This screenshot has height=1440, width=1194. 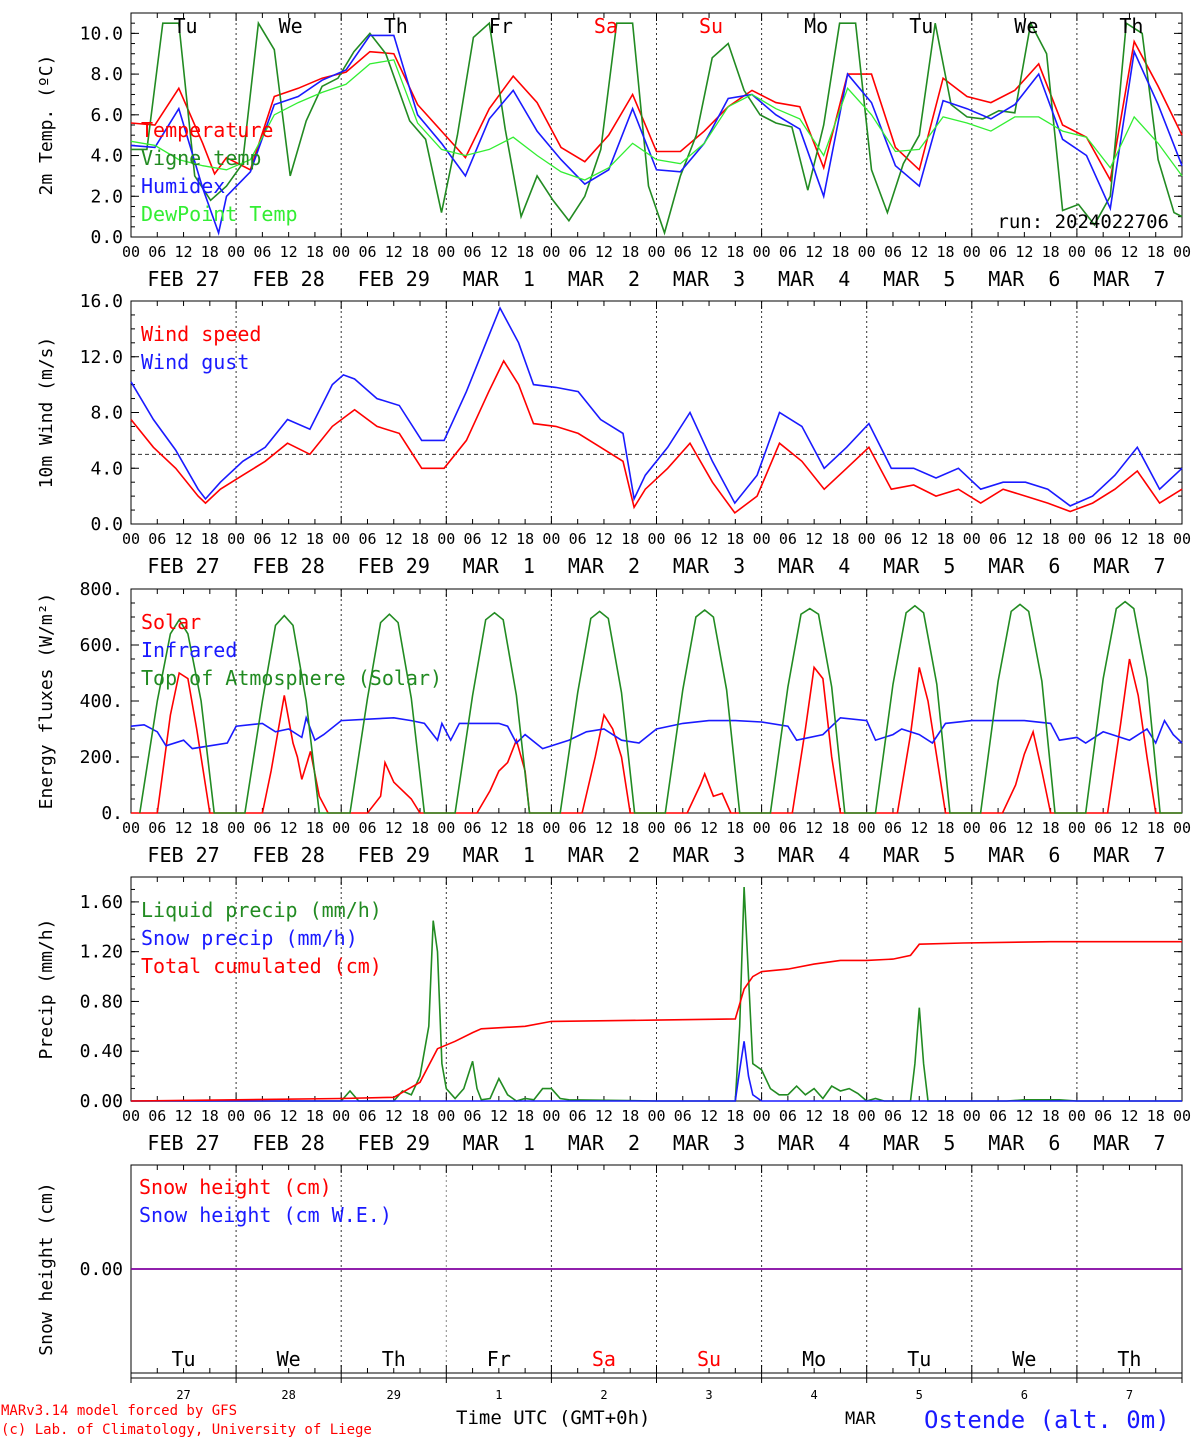 What do you see at coordinates (261, 910) in the screenshot?
I see `legend-entry: Liquid precip (mm/h)` at bounding box center [261, 910].